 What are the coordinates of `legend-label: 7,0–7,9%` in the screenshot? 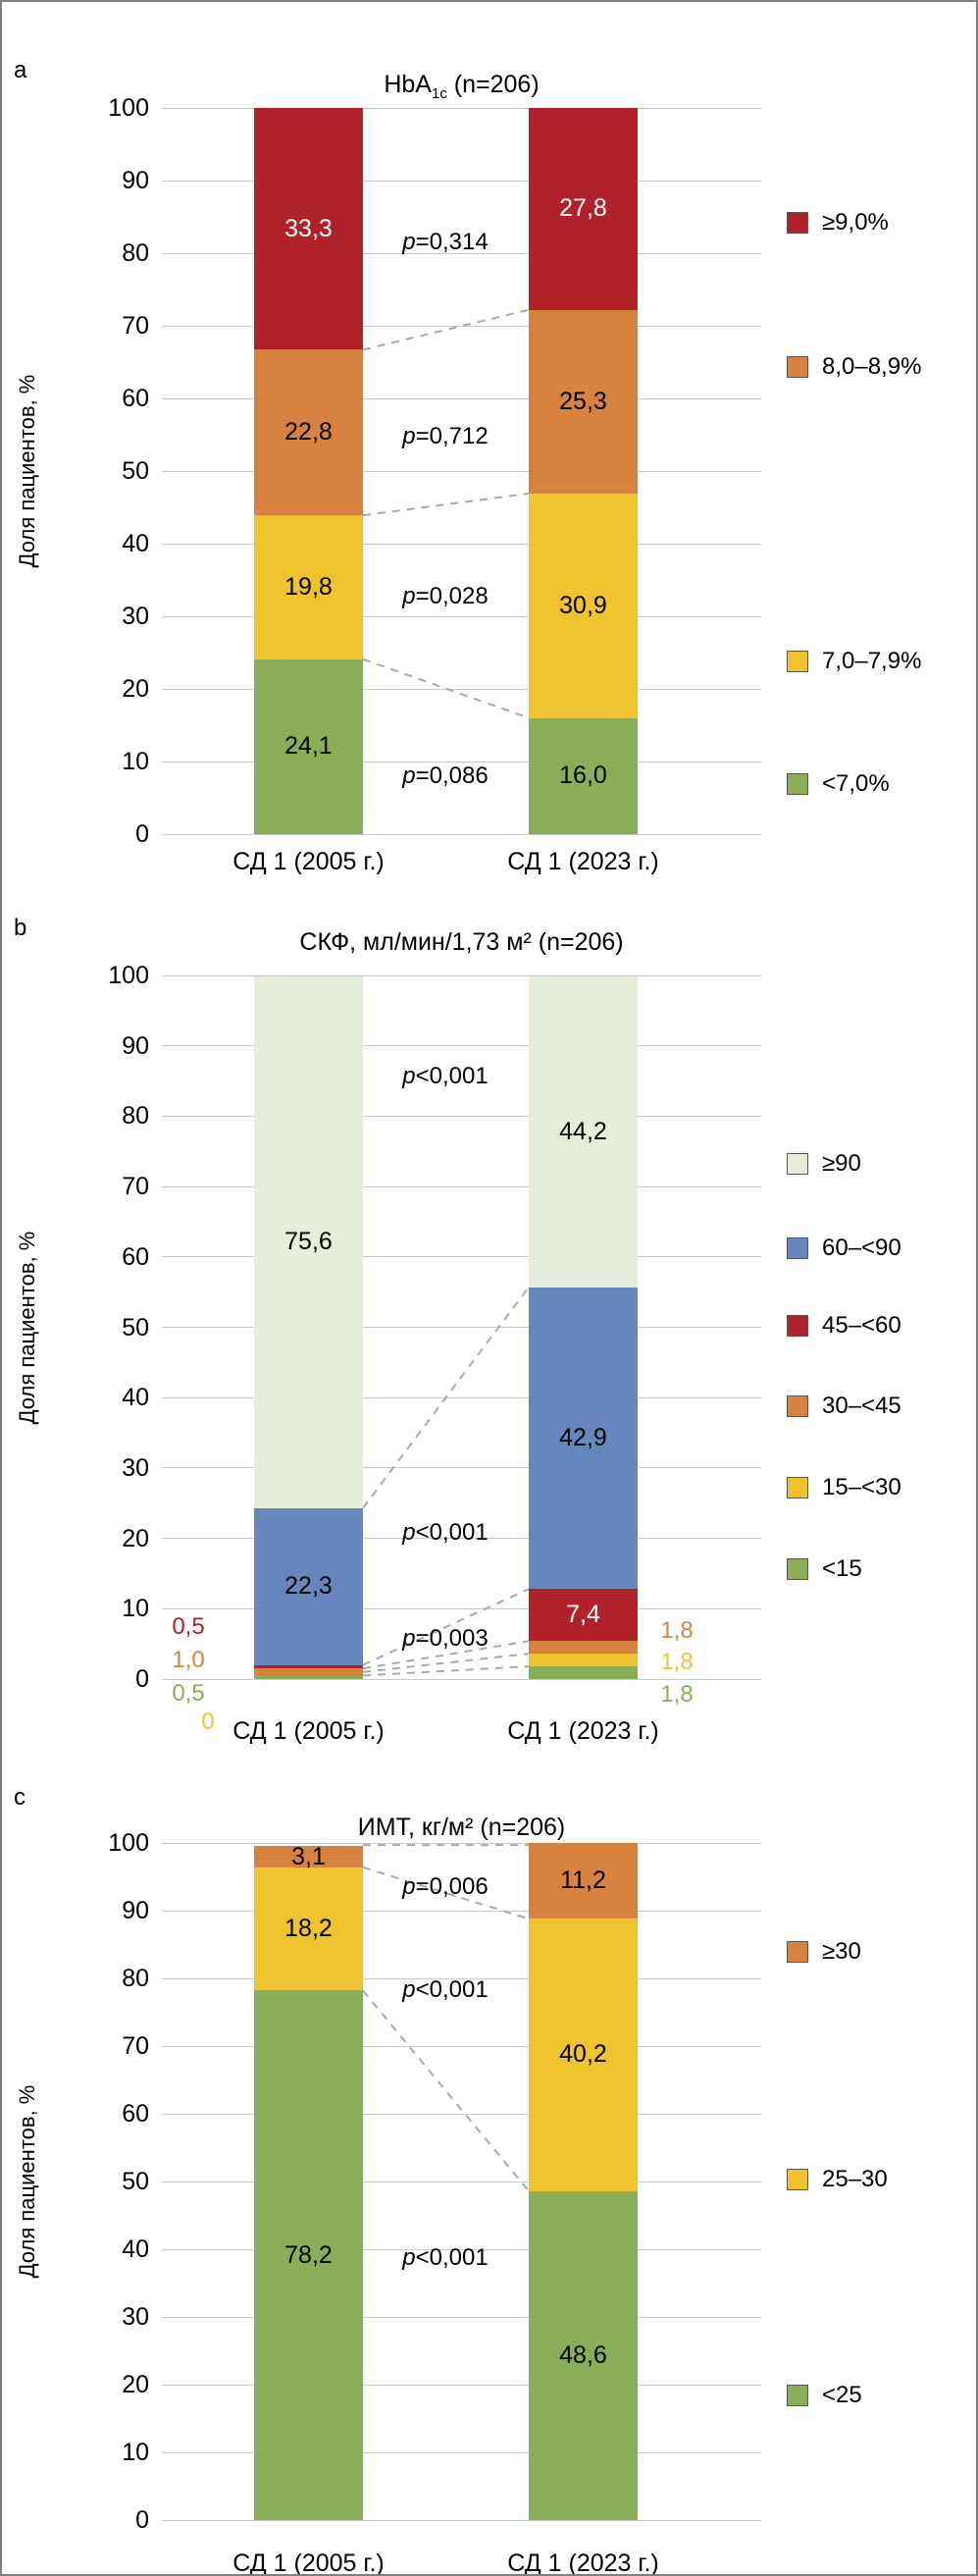 It's located at (872, 660).